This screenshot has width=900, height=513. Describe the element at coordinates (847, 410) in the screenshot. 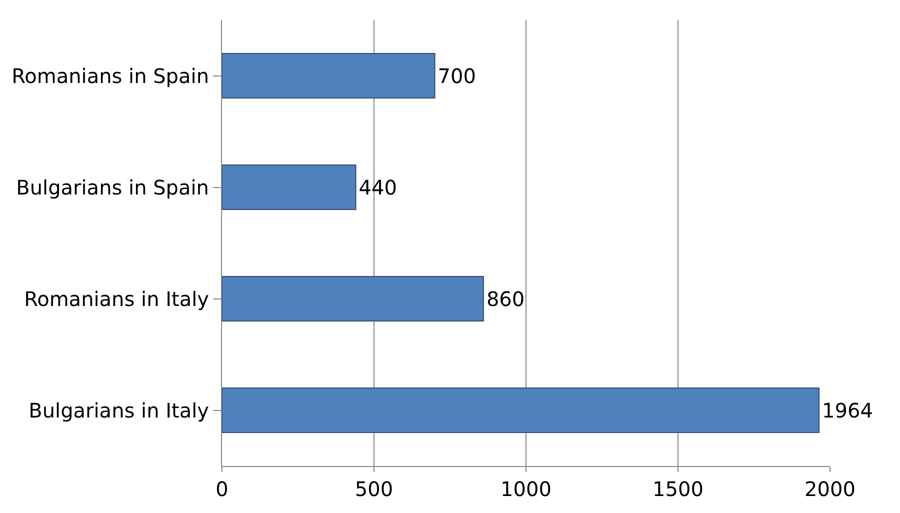

I see `data-label: 1964` at that location.